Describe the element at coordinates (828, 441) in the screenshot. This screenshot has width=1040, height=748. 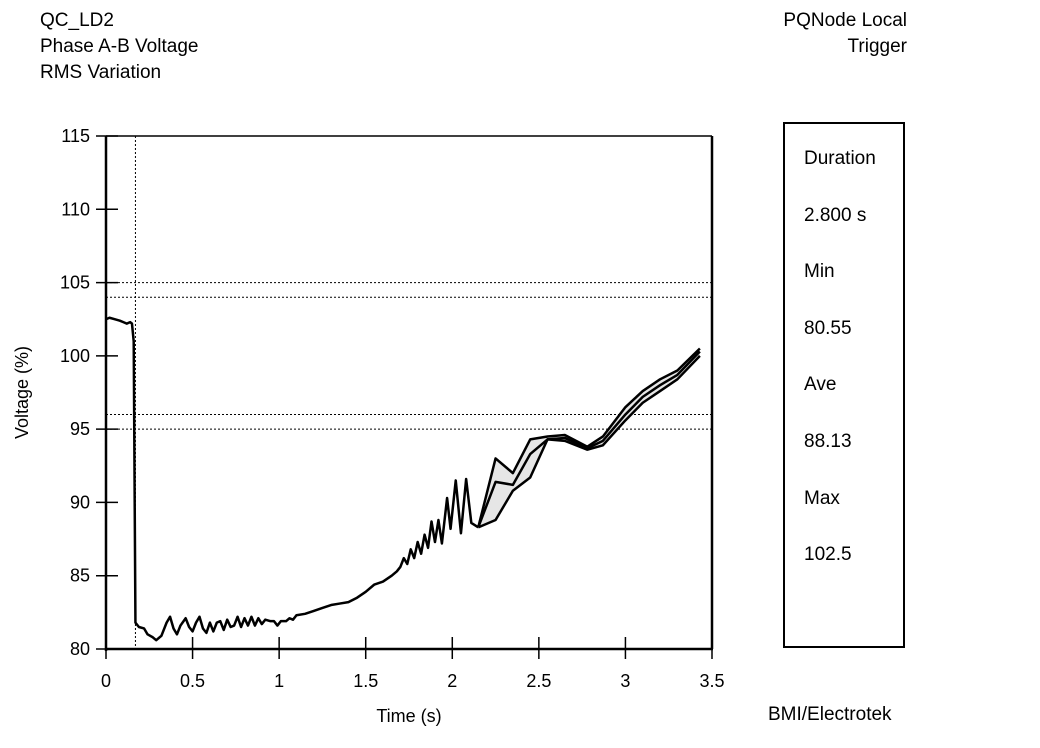
I see `stat-value: 88.13` at that location.